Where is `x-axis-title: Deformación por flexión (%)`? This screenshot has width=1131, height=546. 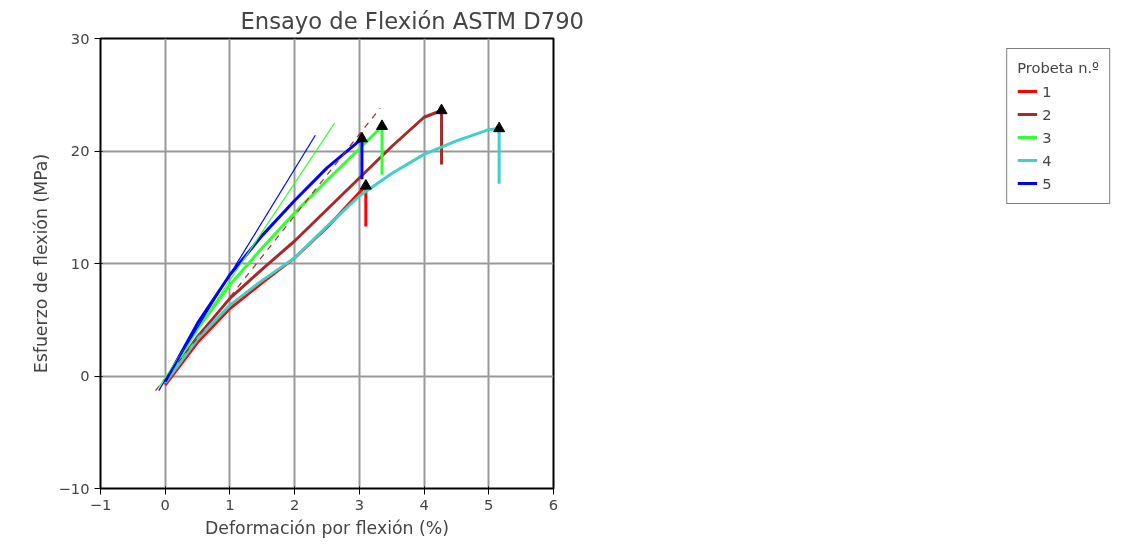
x-axis-title: Deformación por flexión (%) is located at coordinates (327, 527).